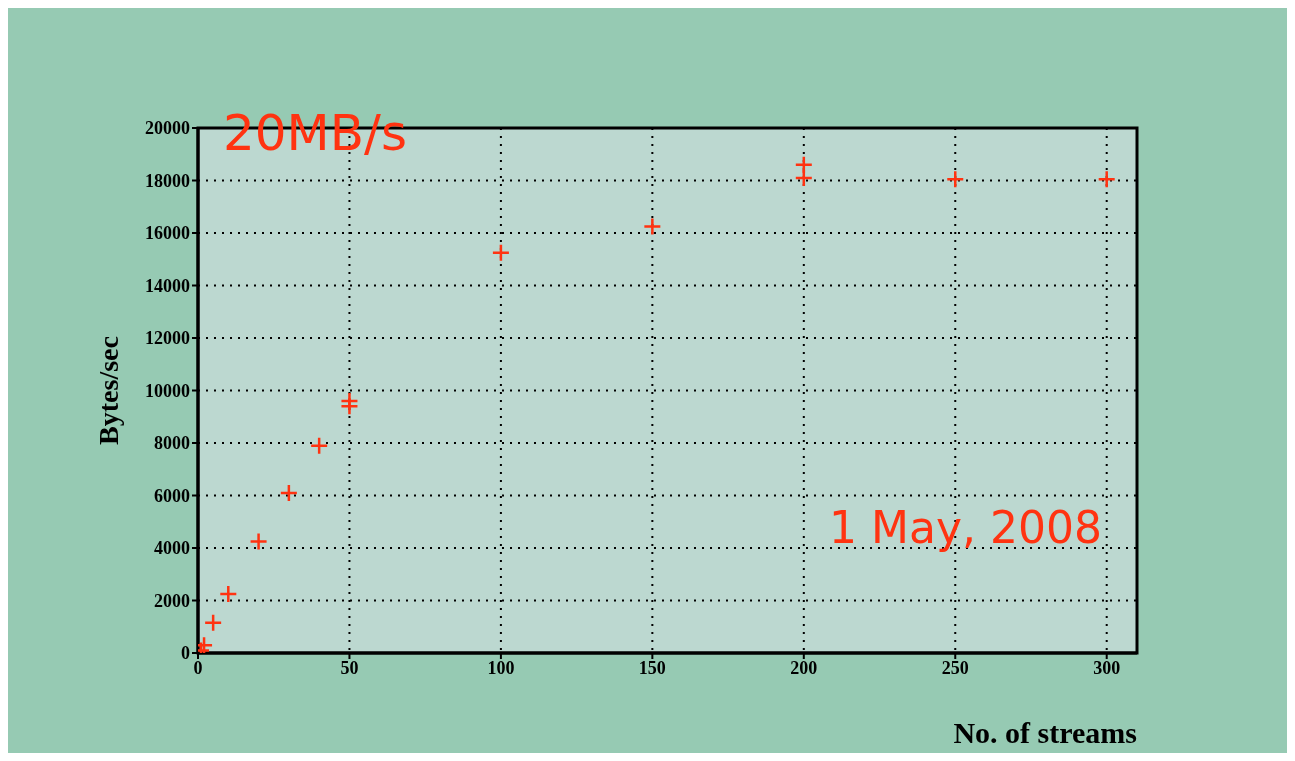  Describe the element at coordinates (965, 527) in the screenshot. I see `annotation: 1 May, 2008` at that location.